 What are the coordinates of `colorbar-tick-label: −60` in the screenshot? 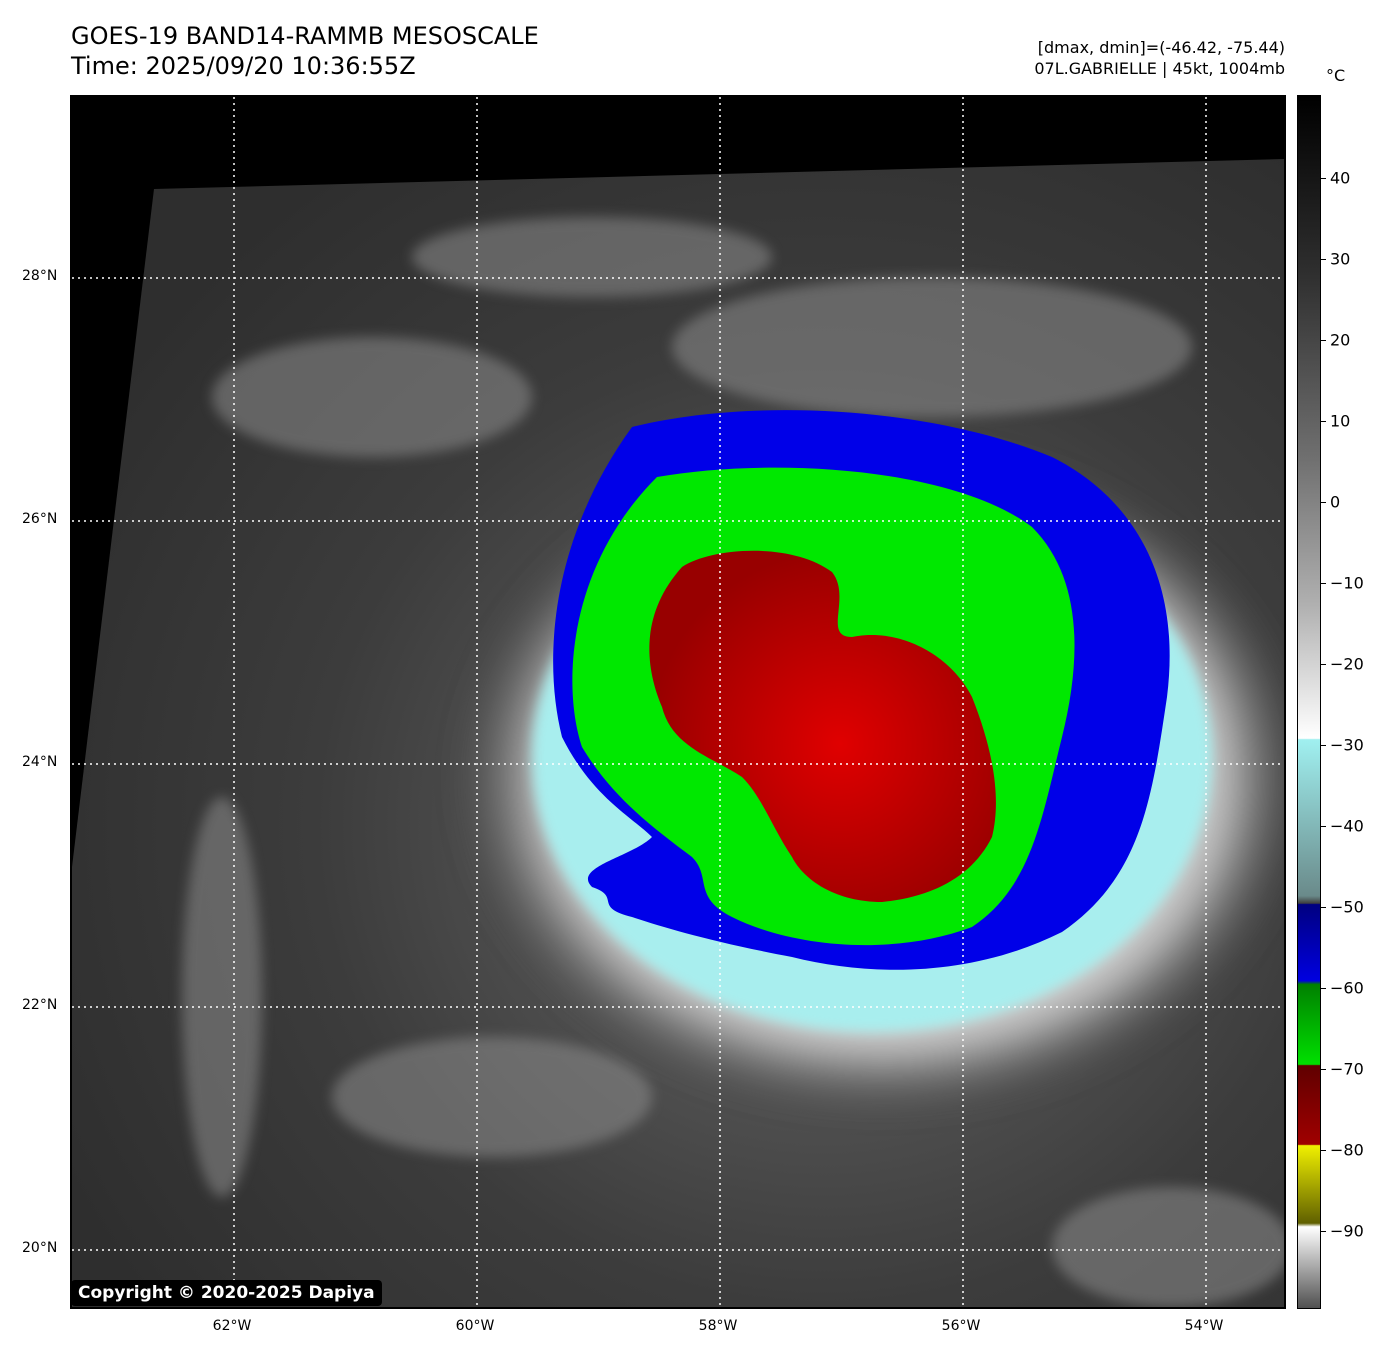 It's located at (1347, 988).